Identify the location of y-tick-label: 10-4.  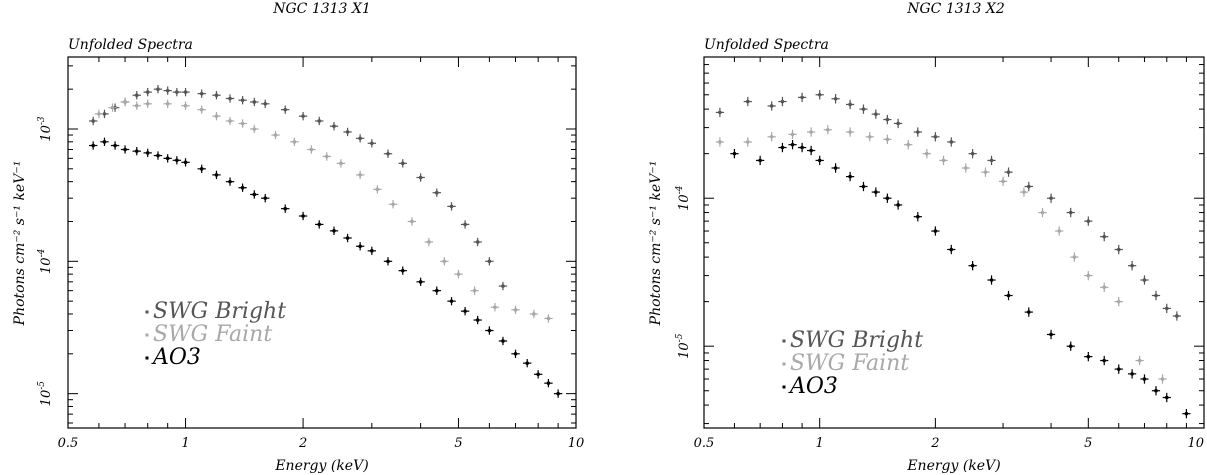
(683, 198).